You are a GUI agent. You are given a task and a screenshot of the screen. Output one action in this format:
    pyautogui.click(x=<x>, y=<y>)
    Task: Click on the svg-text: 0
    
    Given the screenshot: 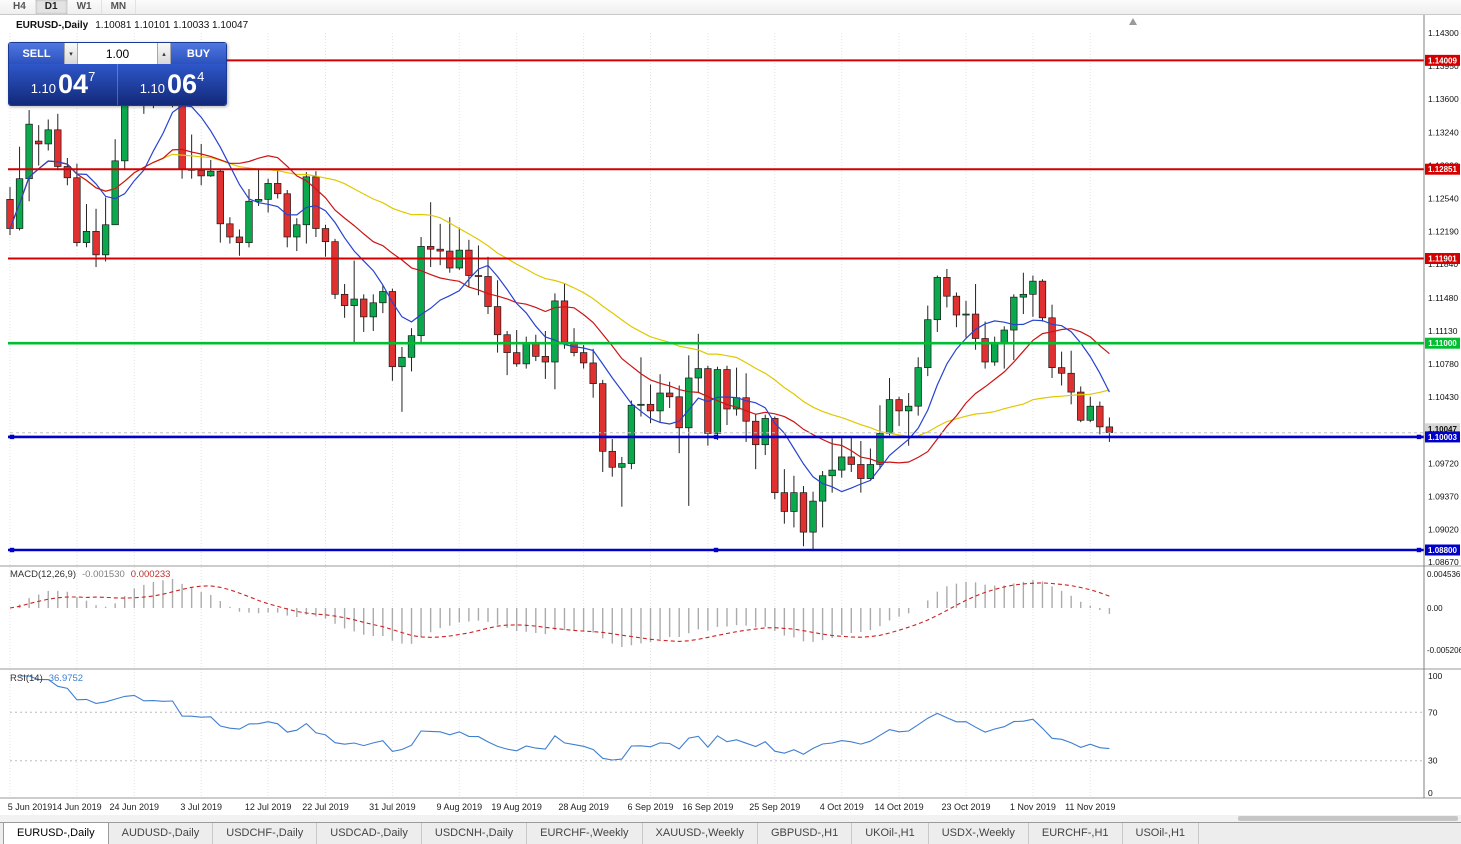 What is the action you would take?
    pyautogui.click(x=1430, y=793)
    